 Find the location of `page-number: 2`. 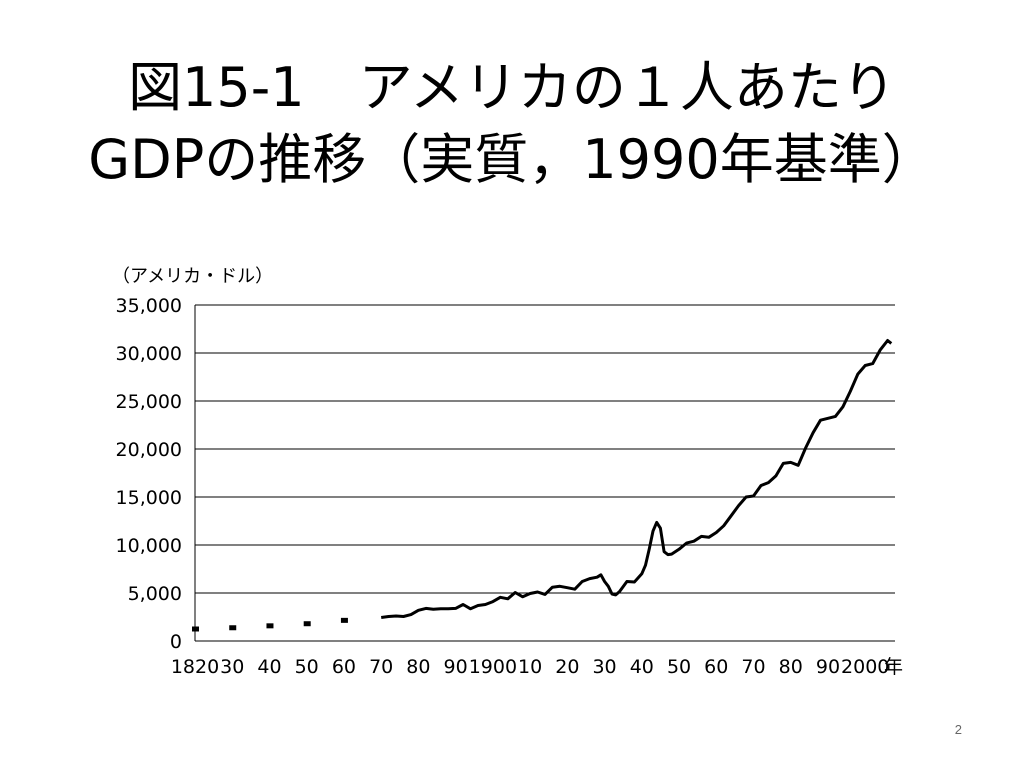

page-number: 2 is located at coordinates (958, 729).